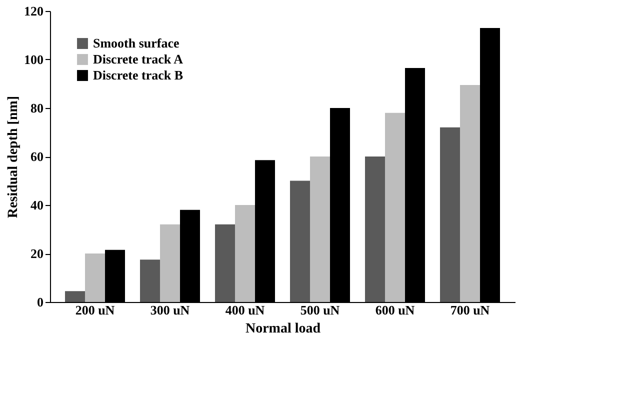 The width and height of the screenshot is (625, 418). I want to click on y-tick-label: 80, so click(37, 108).